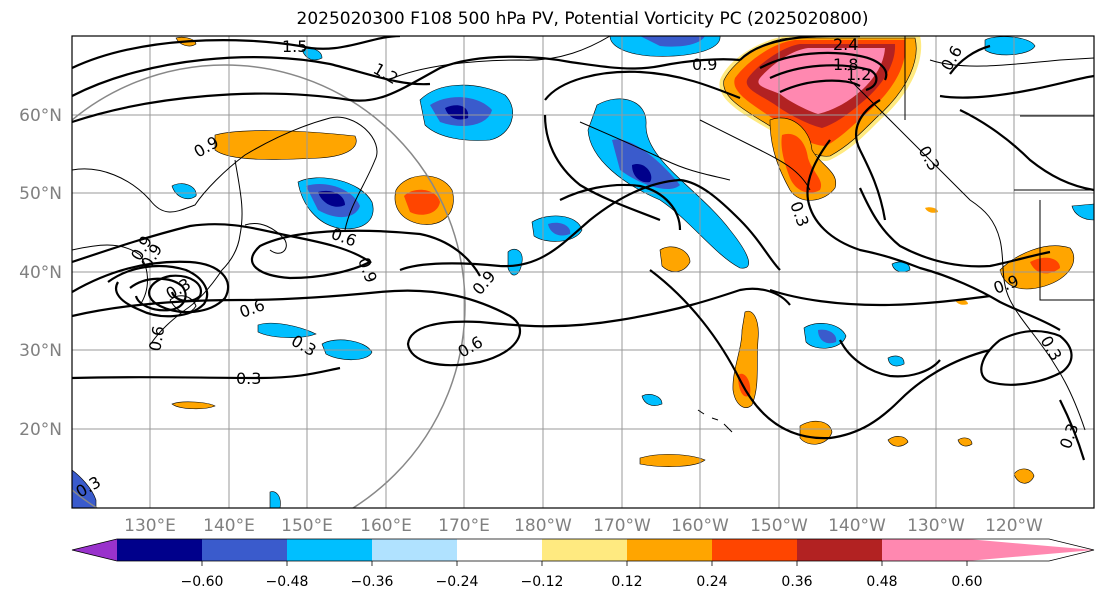 The height and width of the screenshot is (601, 1105). What do you see at coordinates (857, 526) in the screenshot?
I see `lon-label: 140°W` at bounding box center [857, 526].